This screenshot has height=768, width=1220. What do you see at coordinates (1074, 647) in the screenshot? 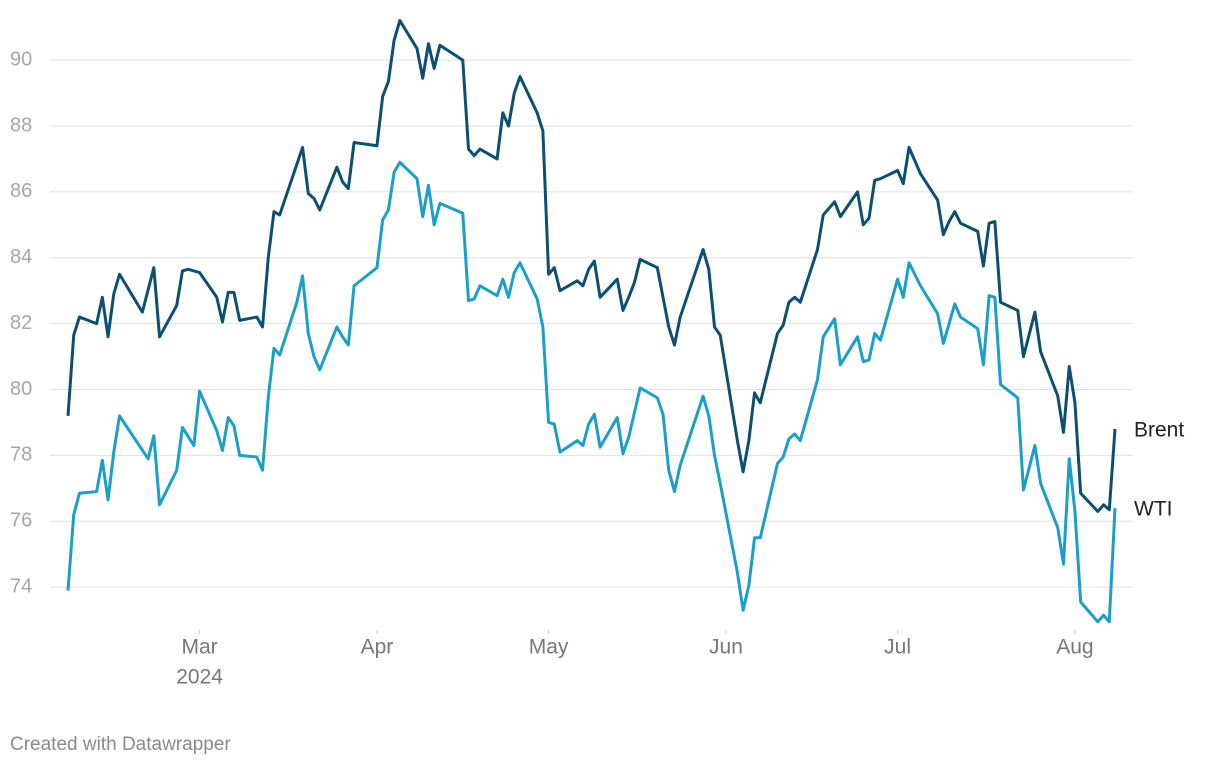
I see `x-tick-label: Aug` at bounding box center [1074, 647].